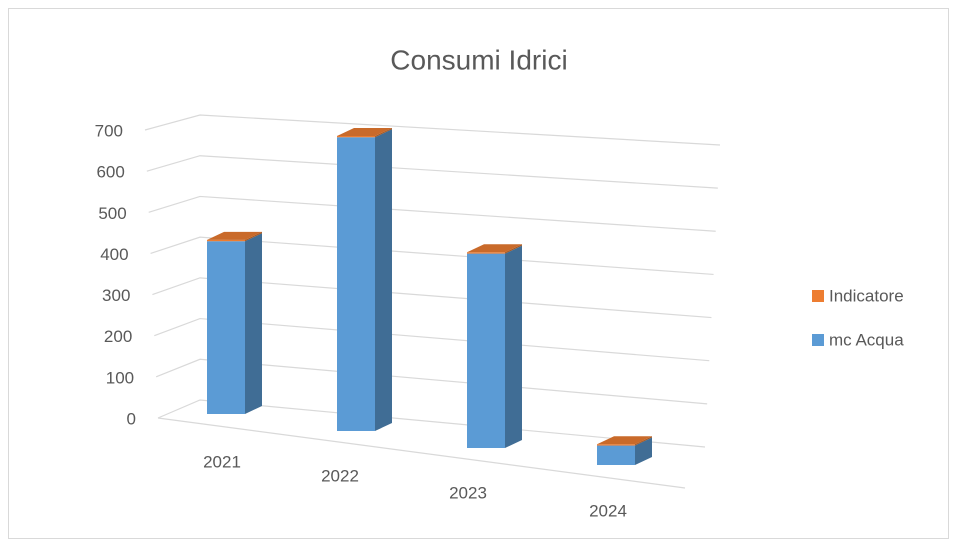  I want to click on y-tick-label: 300, so click(116, 295).